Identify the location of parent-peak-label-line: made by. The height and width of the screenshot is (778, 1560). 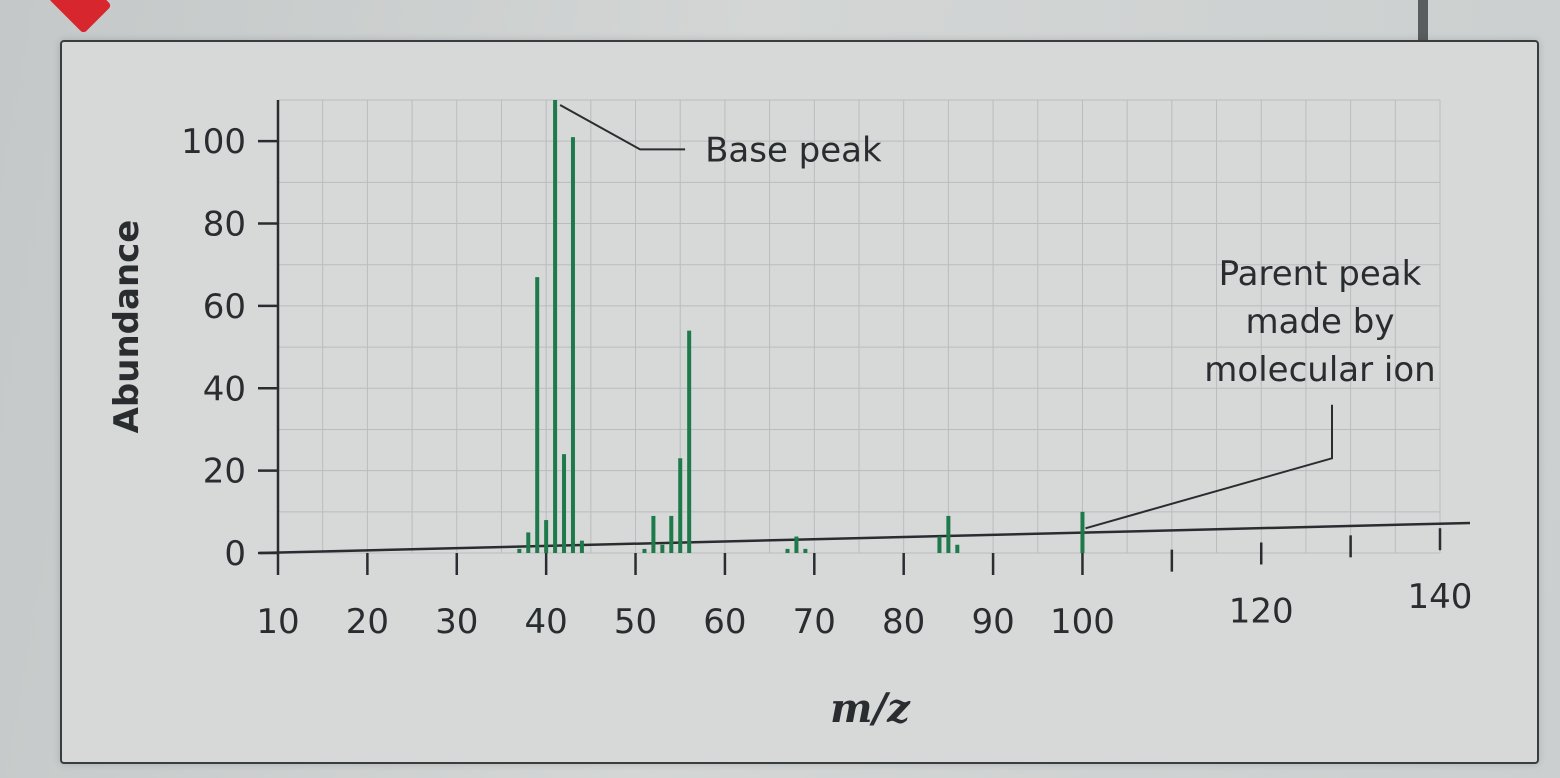
(1320, 322).